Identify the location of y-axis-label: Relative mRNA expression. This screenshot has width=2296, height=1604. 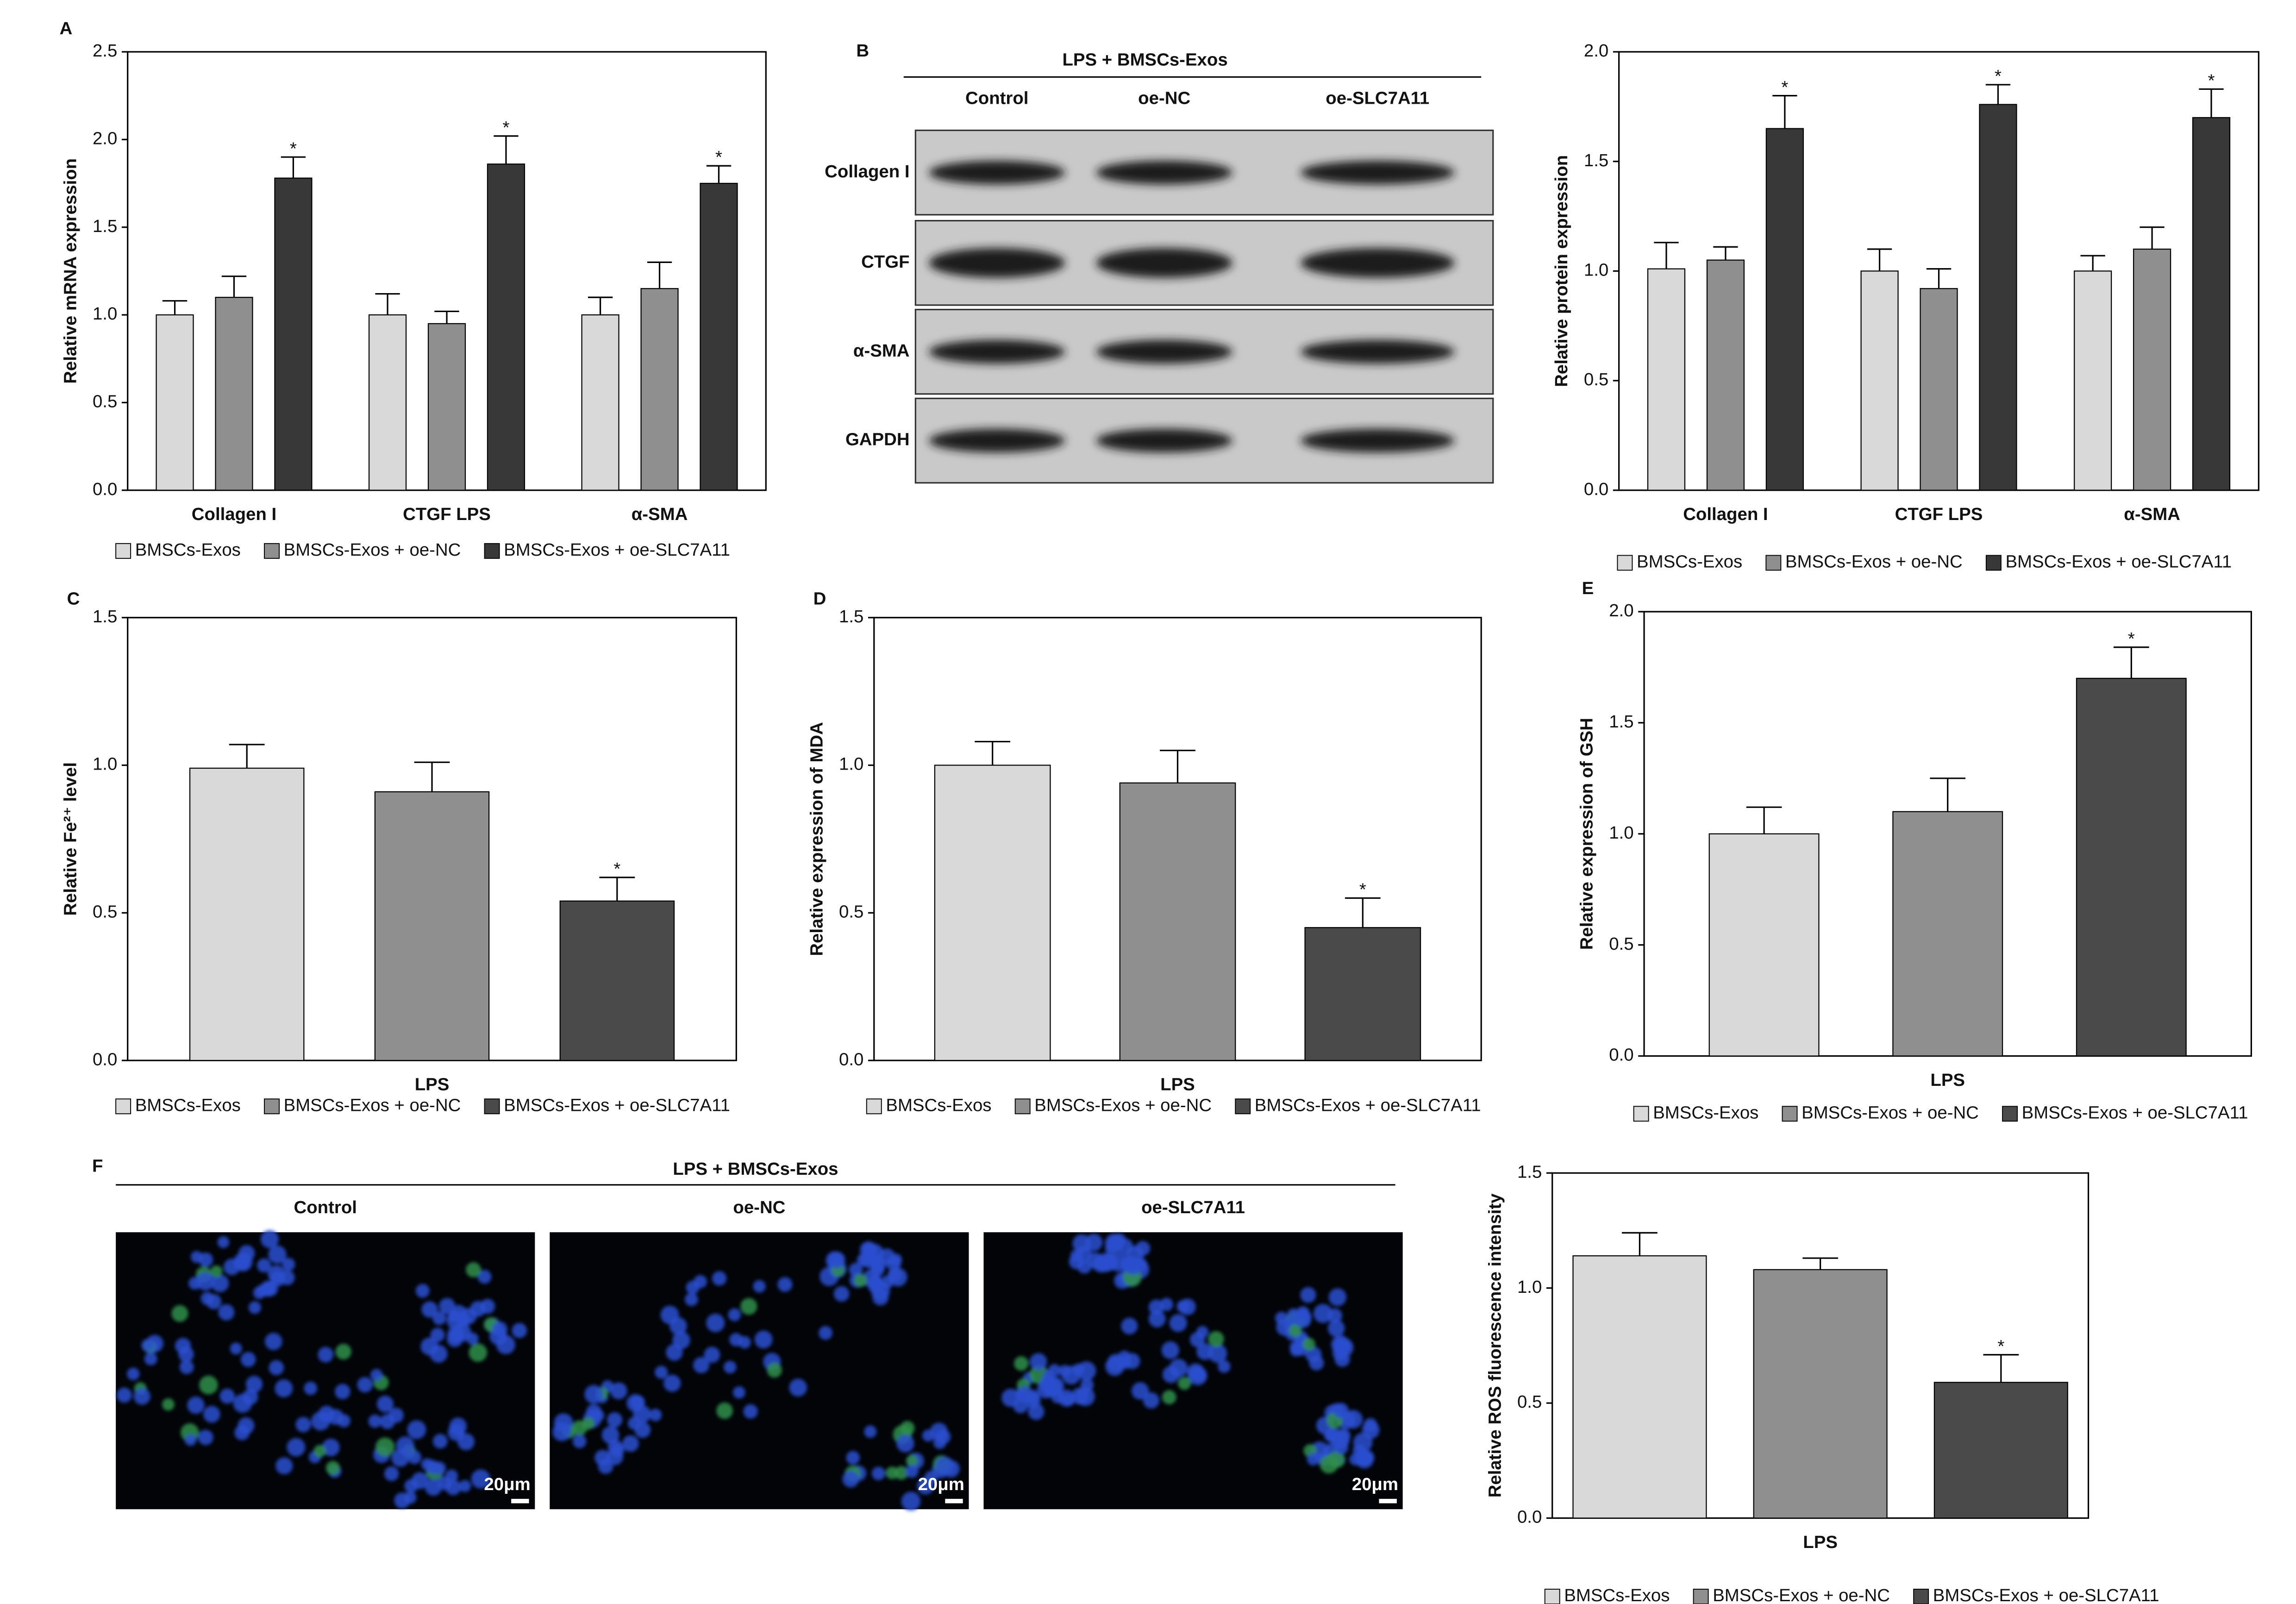
(70, 271).